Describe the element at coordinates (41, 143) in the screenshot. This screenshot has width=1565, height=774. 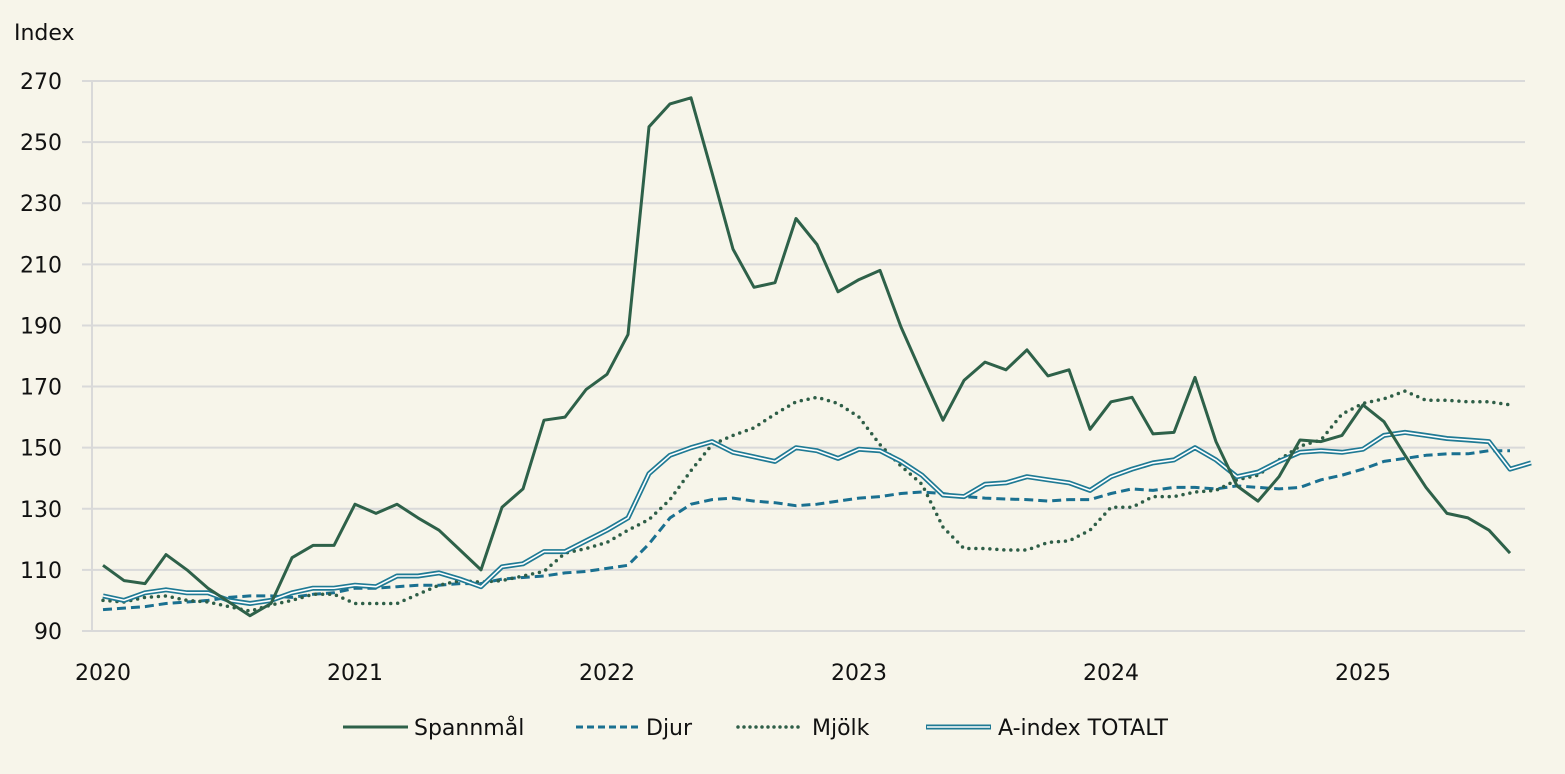
I see `y-tick-label: 250` at that location.